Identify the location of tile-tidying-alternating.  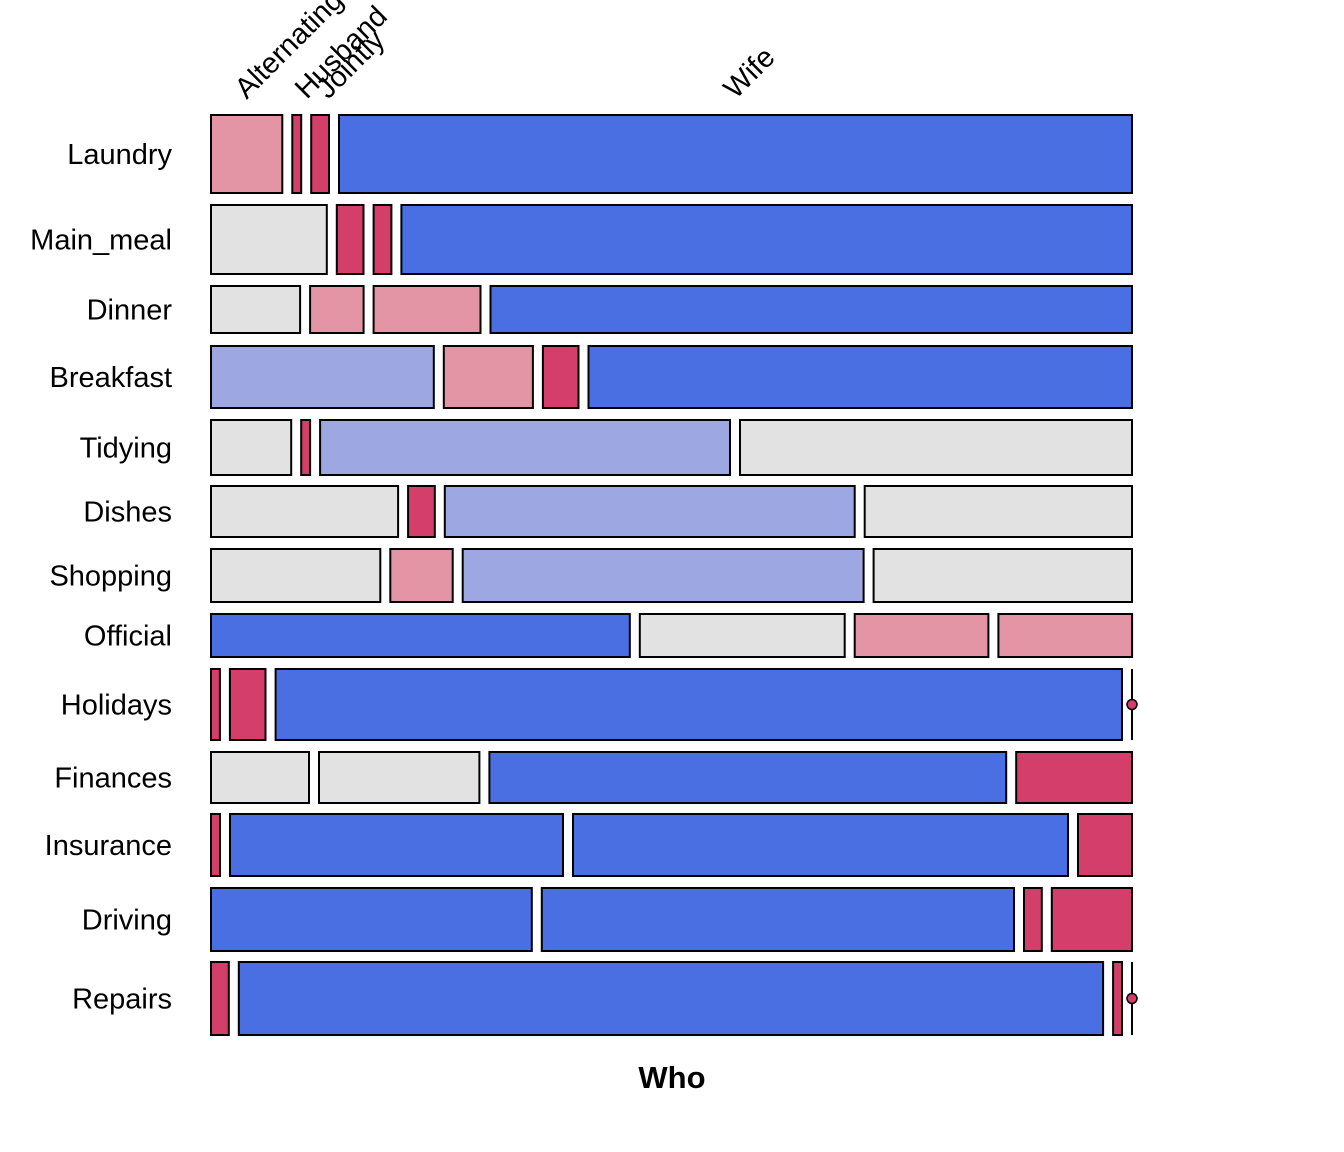
(251, 447).